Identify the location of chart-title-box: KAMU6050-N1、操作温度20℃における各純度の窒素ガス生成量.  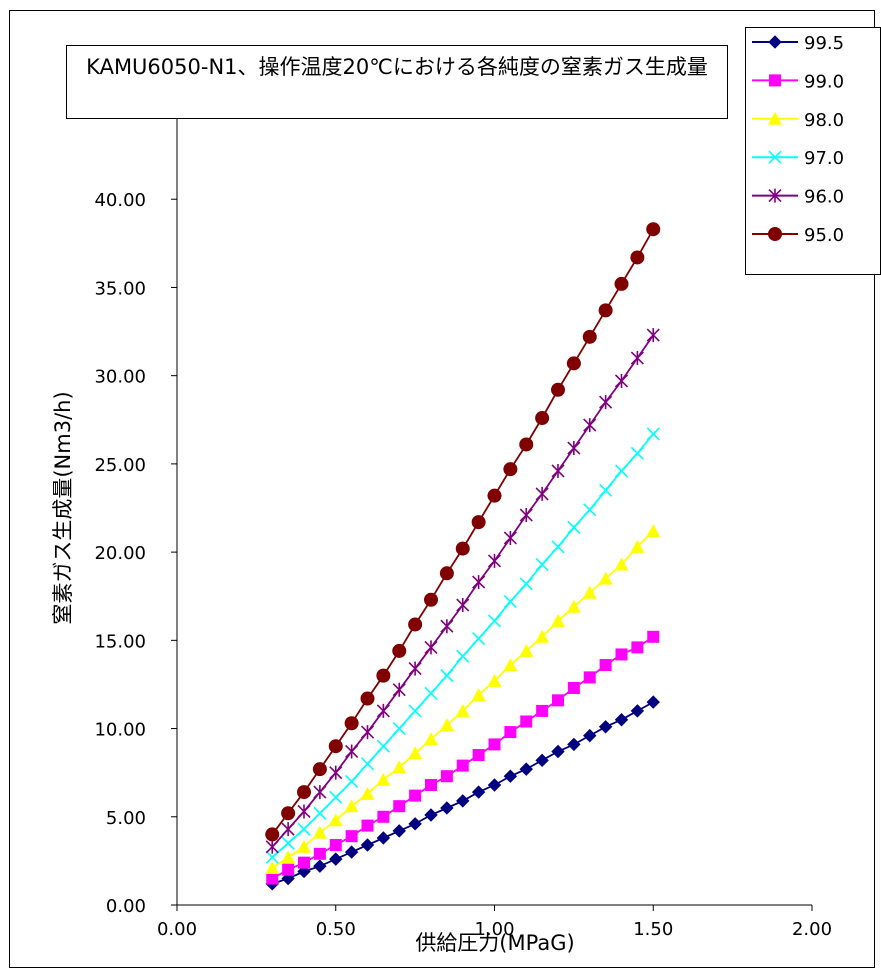
(397, 82).